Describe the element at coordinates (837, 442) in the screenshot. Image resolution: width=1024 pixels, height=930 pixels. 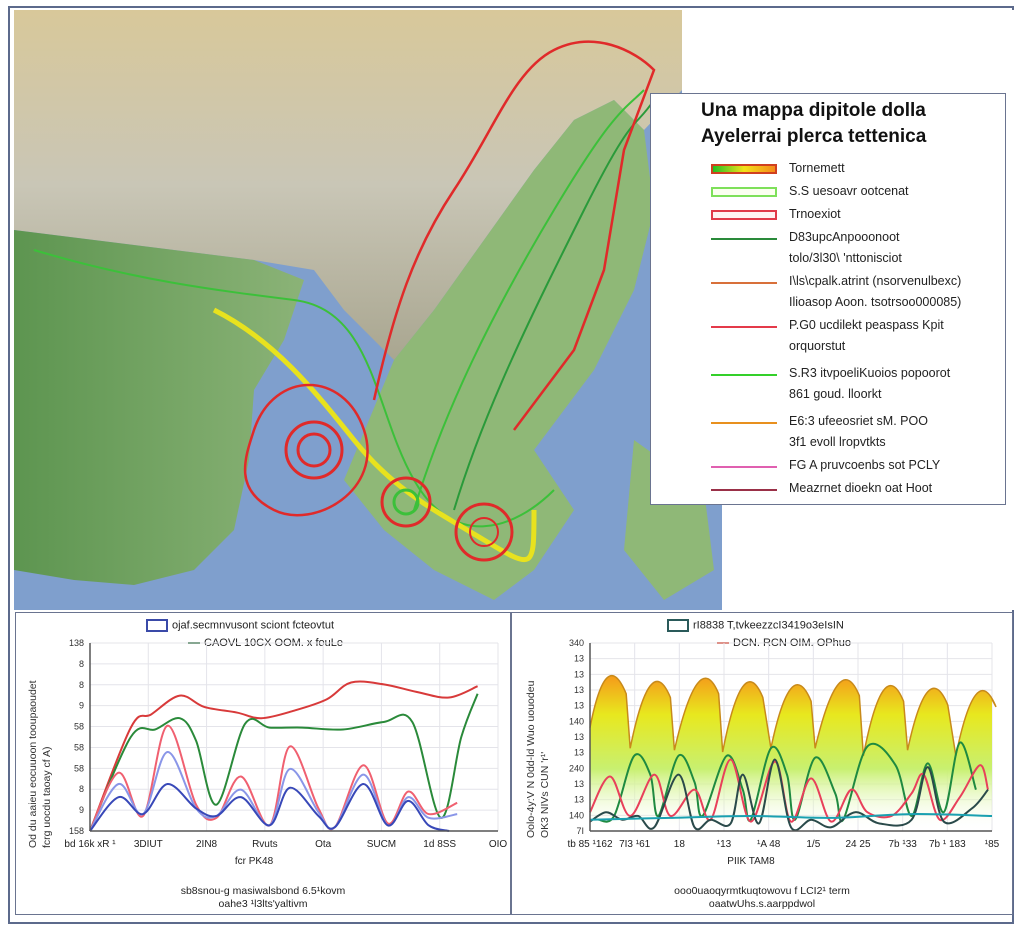
I see `legend-label-line2: 3f1 evoll lropvtkts` at that location.